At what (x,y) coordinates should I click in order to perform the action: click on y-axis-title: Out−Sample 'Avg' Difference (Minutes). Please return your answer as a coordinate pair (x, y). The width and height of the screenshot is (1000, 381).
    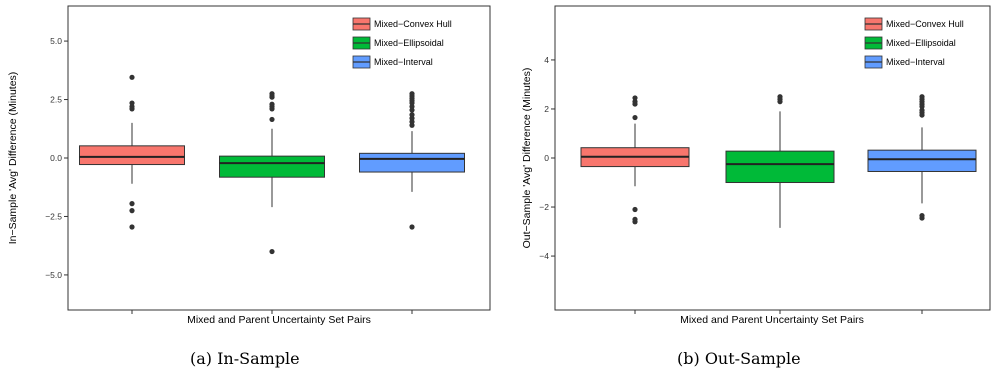
    Looking at the image, I should click on (527, 158).